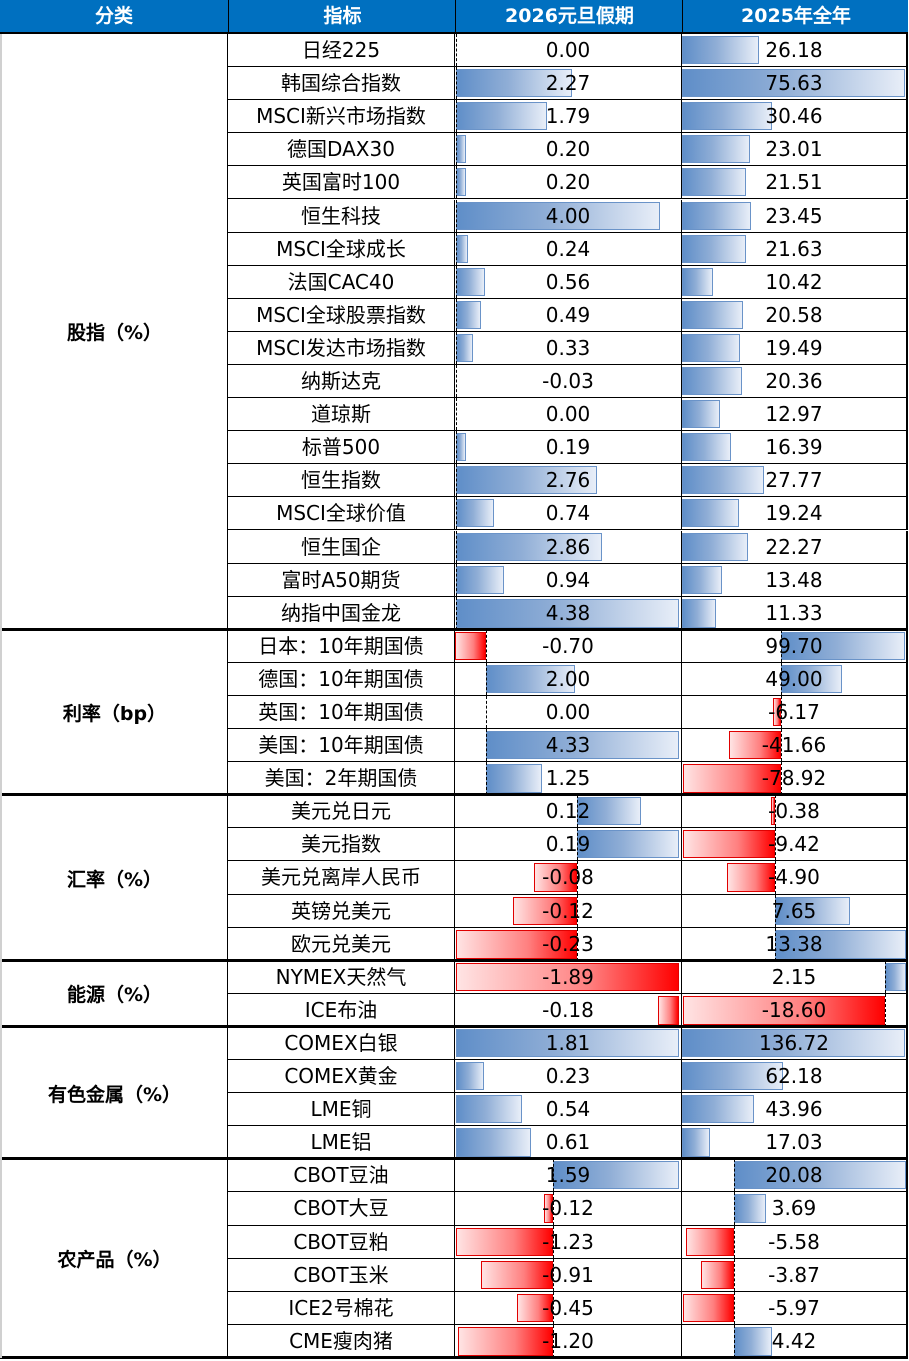 This screenshot has width=909, height=1361. What do you see at coordinates (794, 1175) in the screenshot?
I see `value-text: 20.08` at bounding box center [794, 1175].